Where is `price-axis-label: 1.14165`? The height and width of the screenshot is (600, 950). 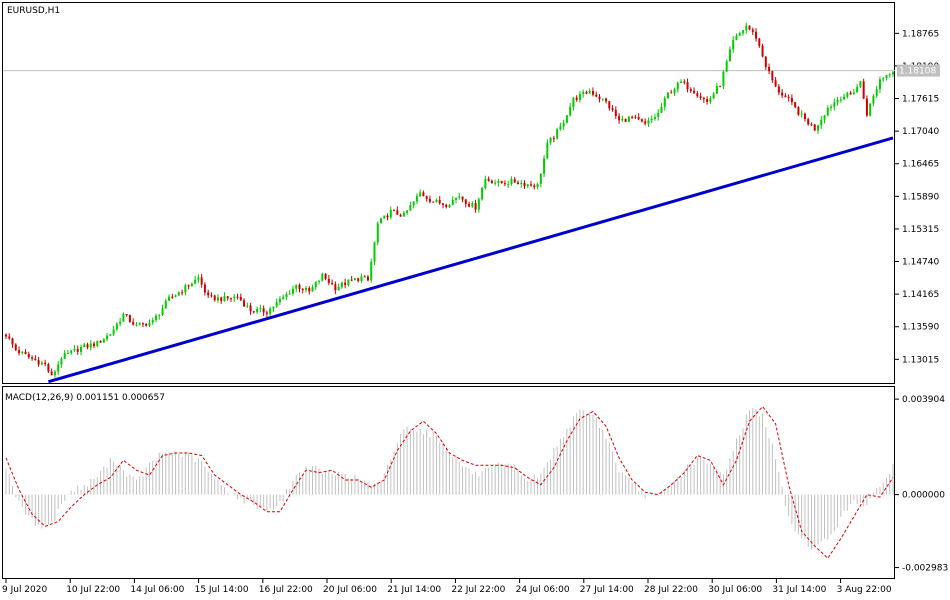 price-axis-label: 1.14165 is located at coordinates (920, 295).